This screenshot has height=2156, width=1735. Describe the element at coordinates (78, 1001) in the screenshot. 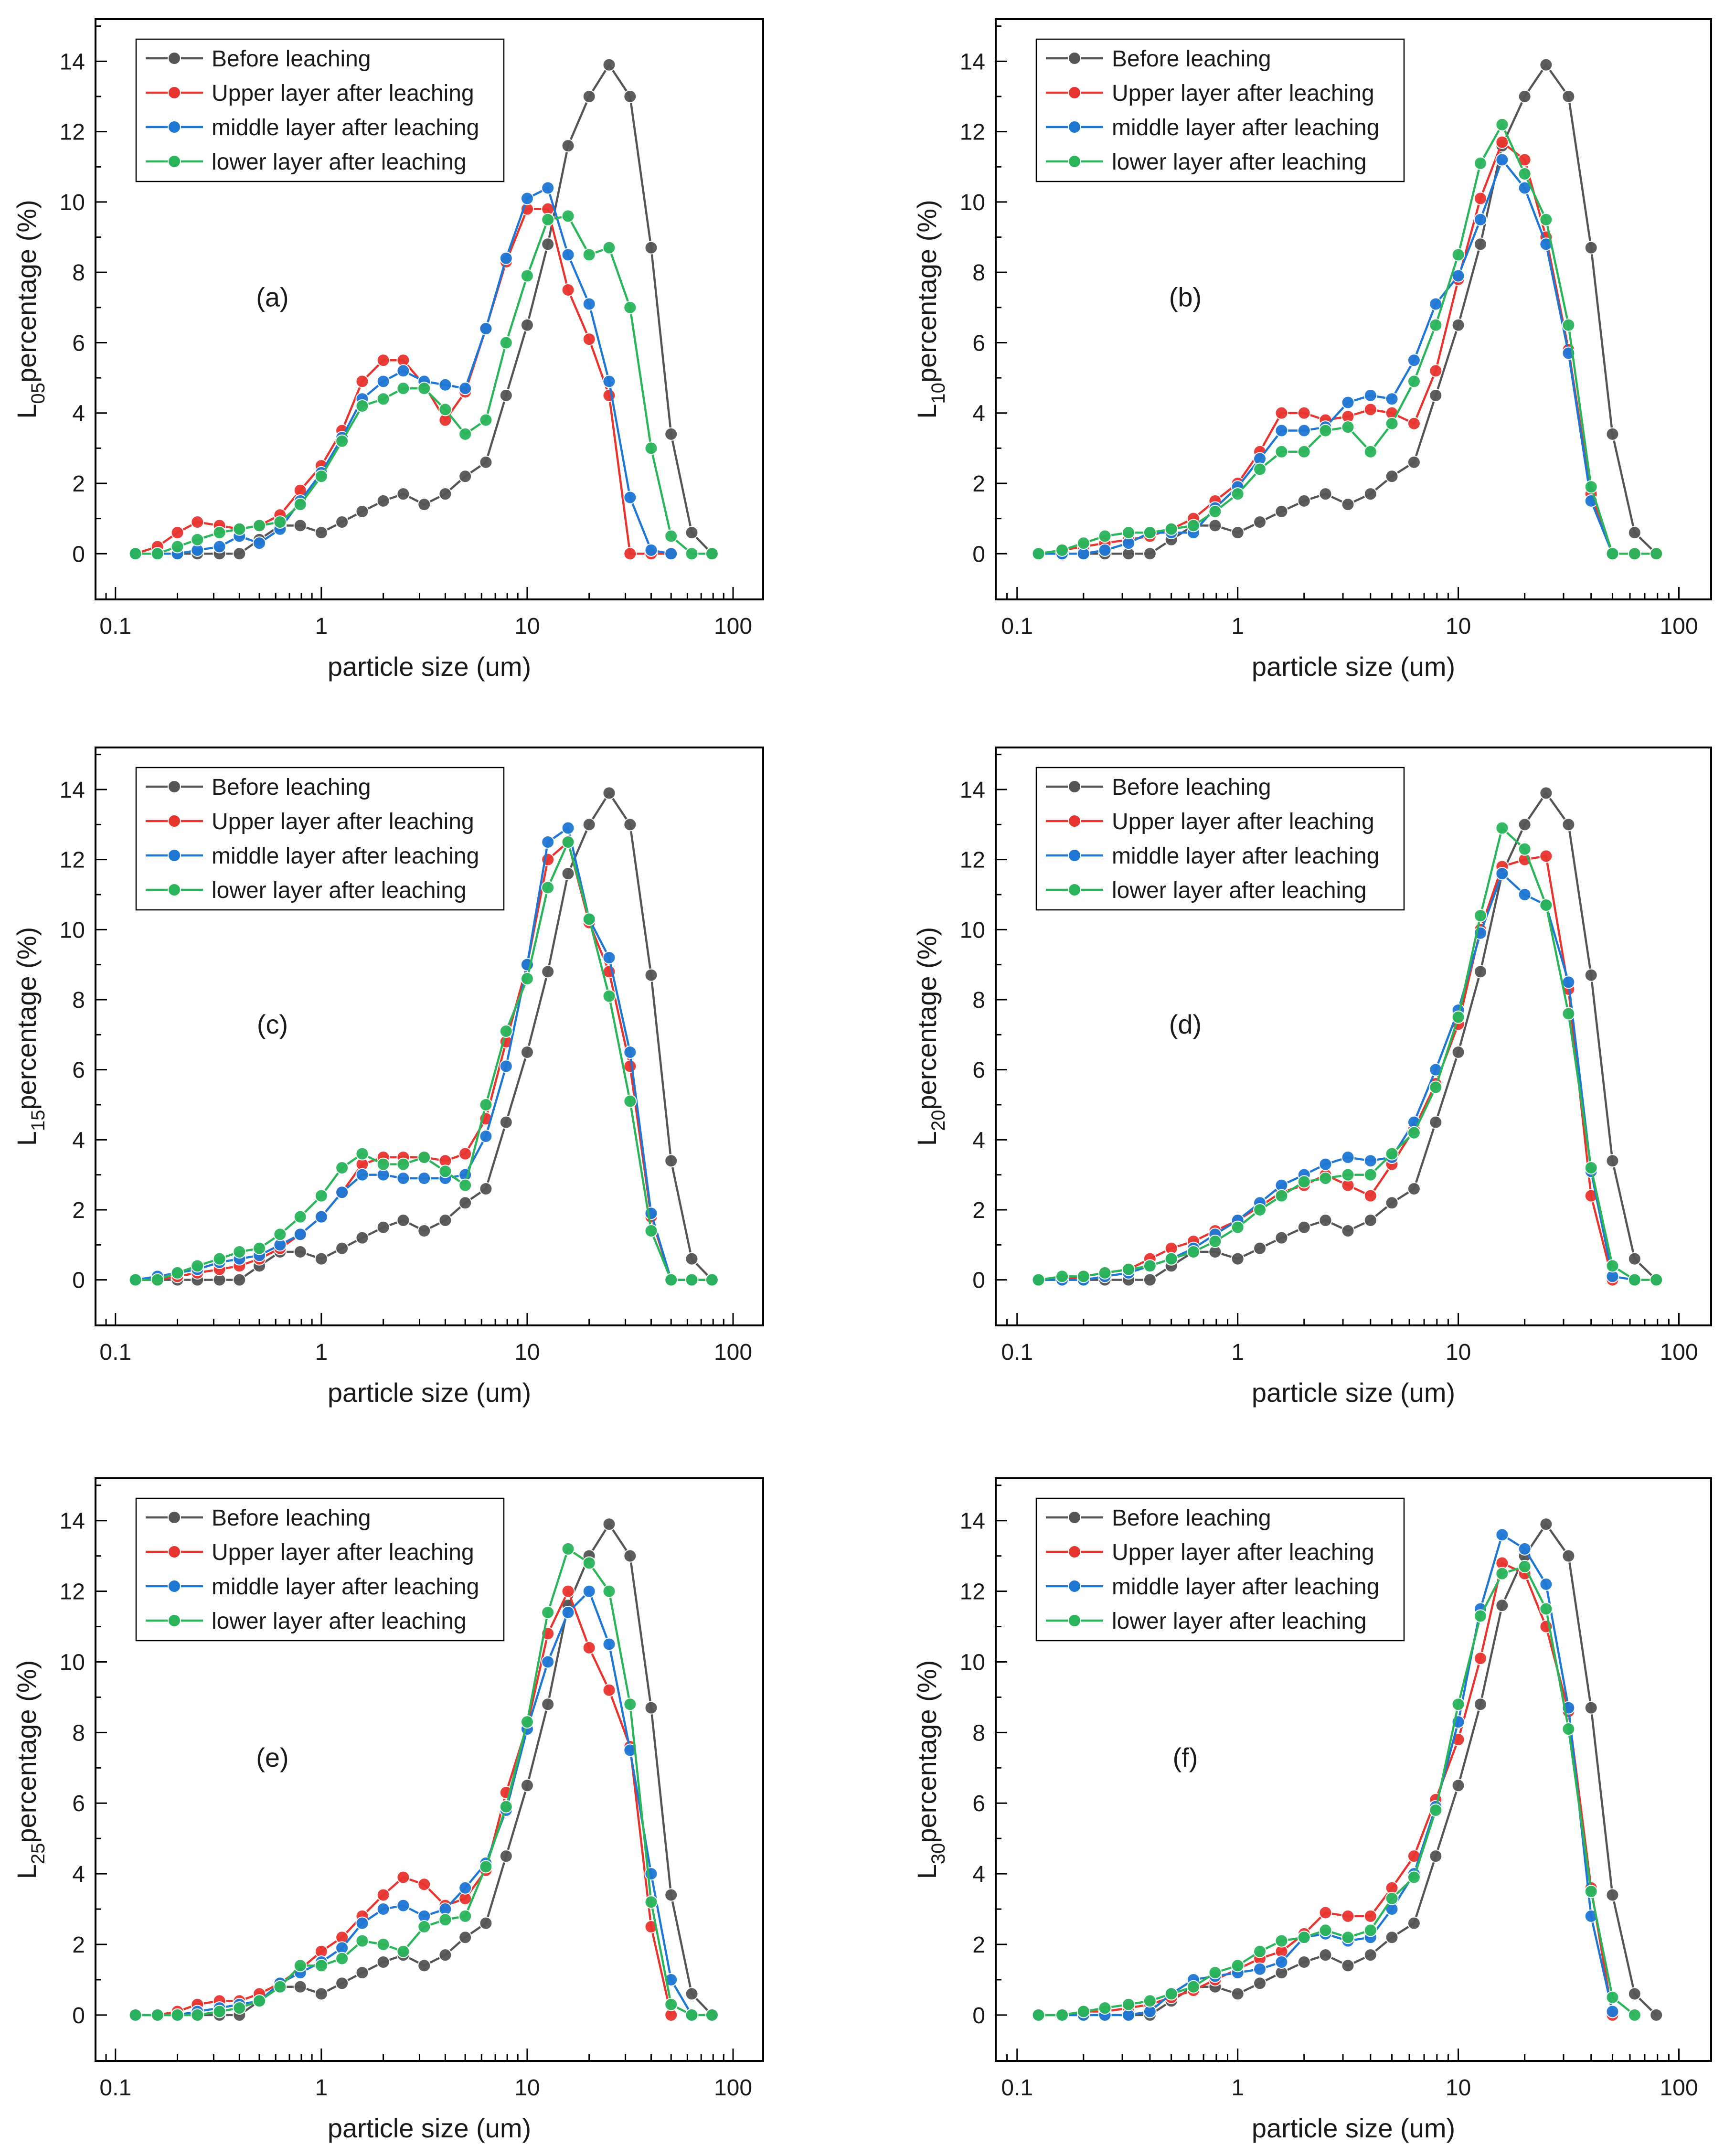

I see `y-tick-label: 8` at that location.